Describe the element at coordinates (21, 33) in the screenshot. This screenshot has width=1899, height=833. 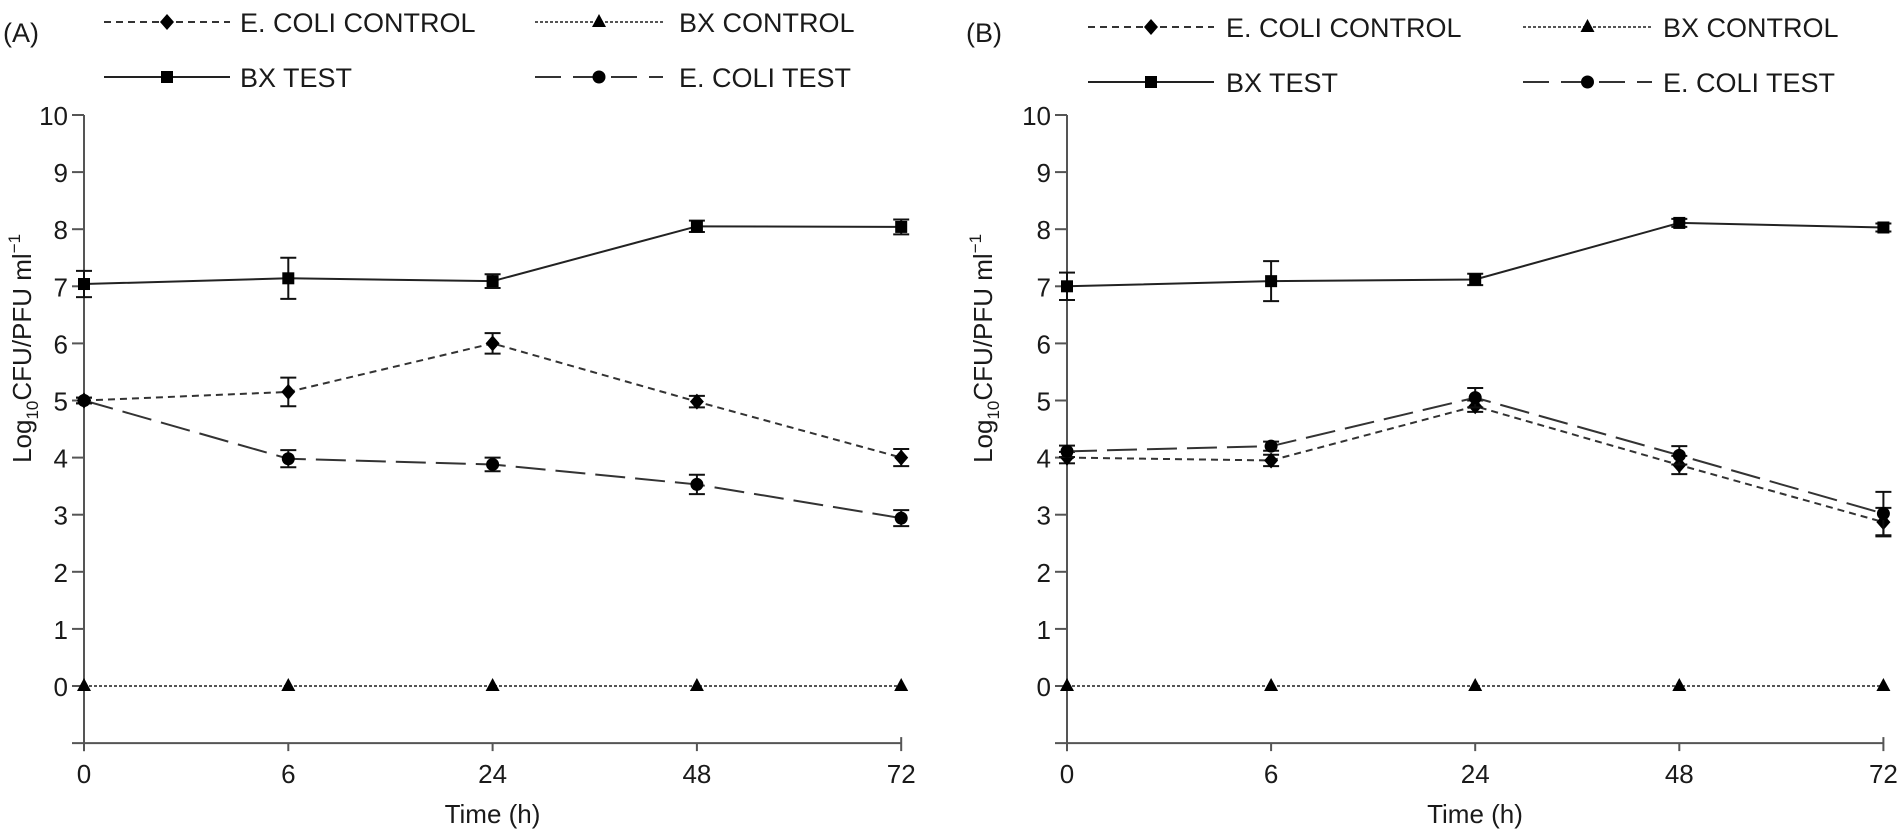
I see `panel-label: (A)` at that location.